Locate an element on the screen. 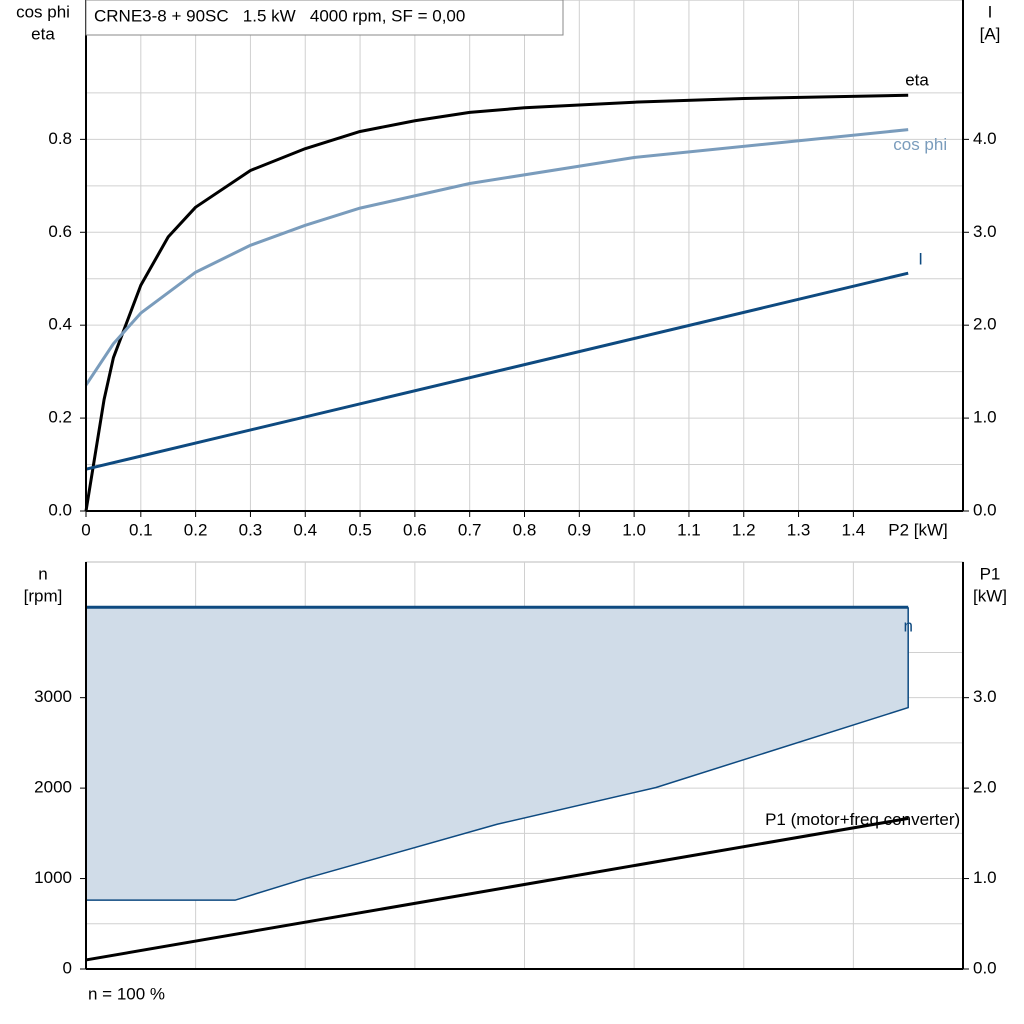 The image size is (1024, 1024). y2-tick-label: 4.0 is located at coordinates (985, 138).